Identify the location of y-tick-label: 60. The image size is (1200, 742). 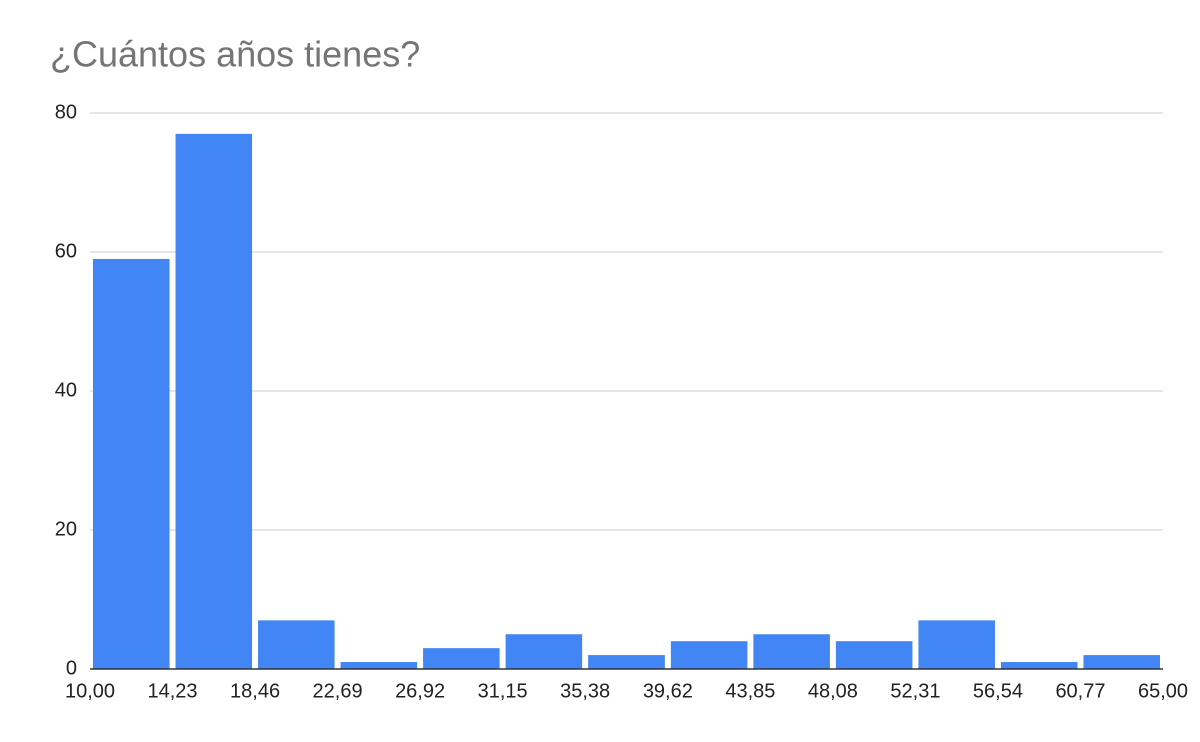
(66, 251).